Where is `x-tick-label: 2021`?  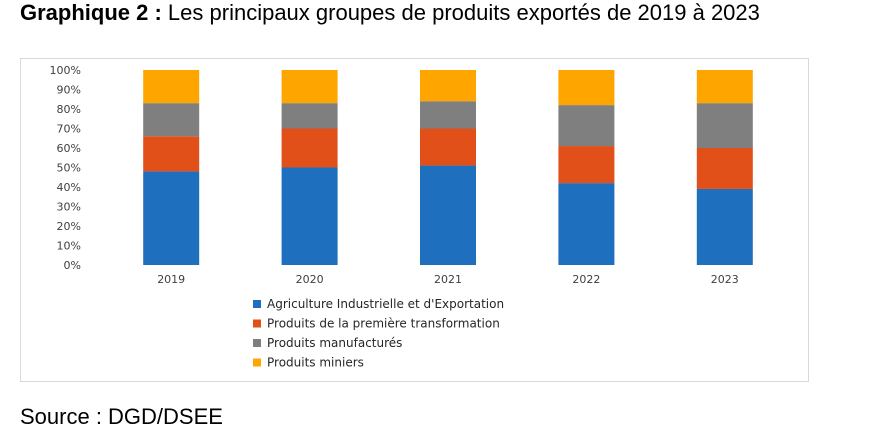 x-tick-label: 2021 is located at coordinates (448, 279).